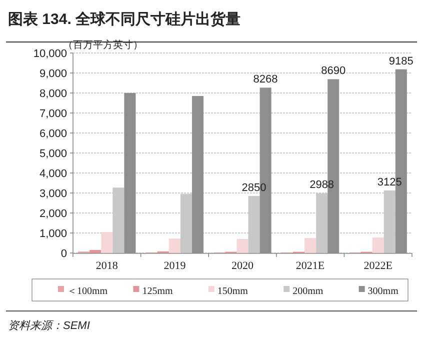 Image resolution: width=423 pixels, height=340 pixels. I want to click on y-axis-title: （百万平方英寸）, so click(103, 45).